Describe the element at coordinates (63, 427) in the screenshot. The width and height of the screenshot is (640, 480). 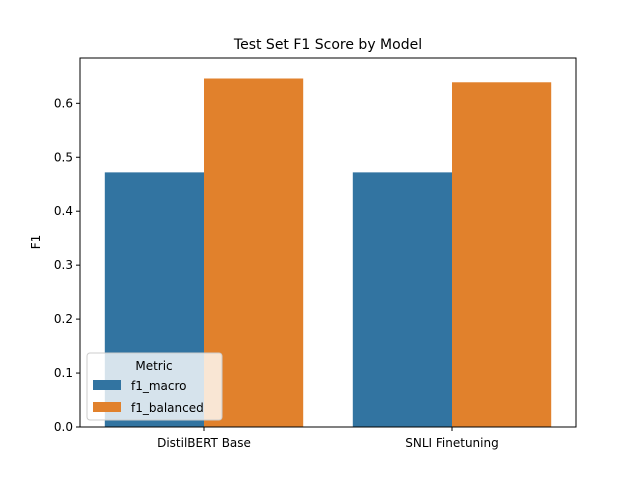
I see `y-tick-label: 0.0` at that location.